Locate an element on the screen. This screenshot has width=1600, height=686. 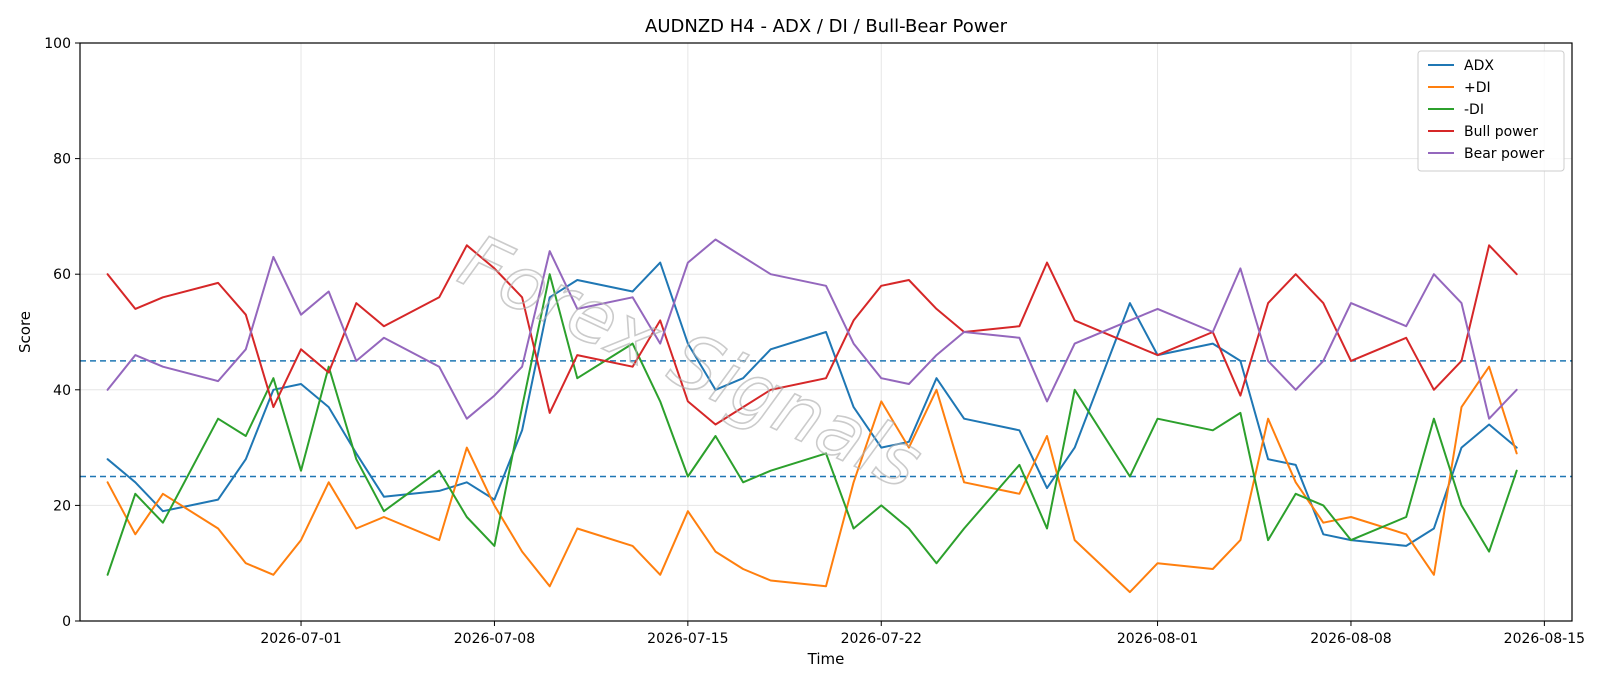
x-tick-label: 2026-07-01 is located at coordinates (300, 639).